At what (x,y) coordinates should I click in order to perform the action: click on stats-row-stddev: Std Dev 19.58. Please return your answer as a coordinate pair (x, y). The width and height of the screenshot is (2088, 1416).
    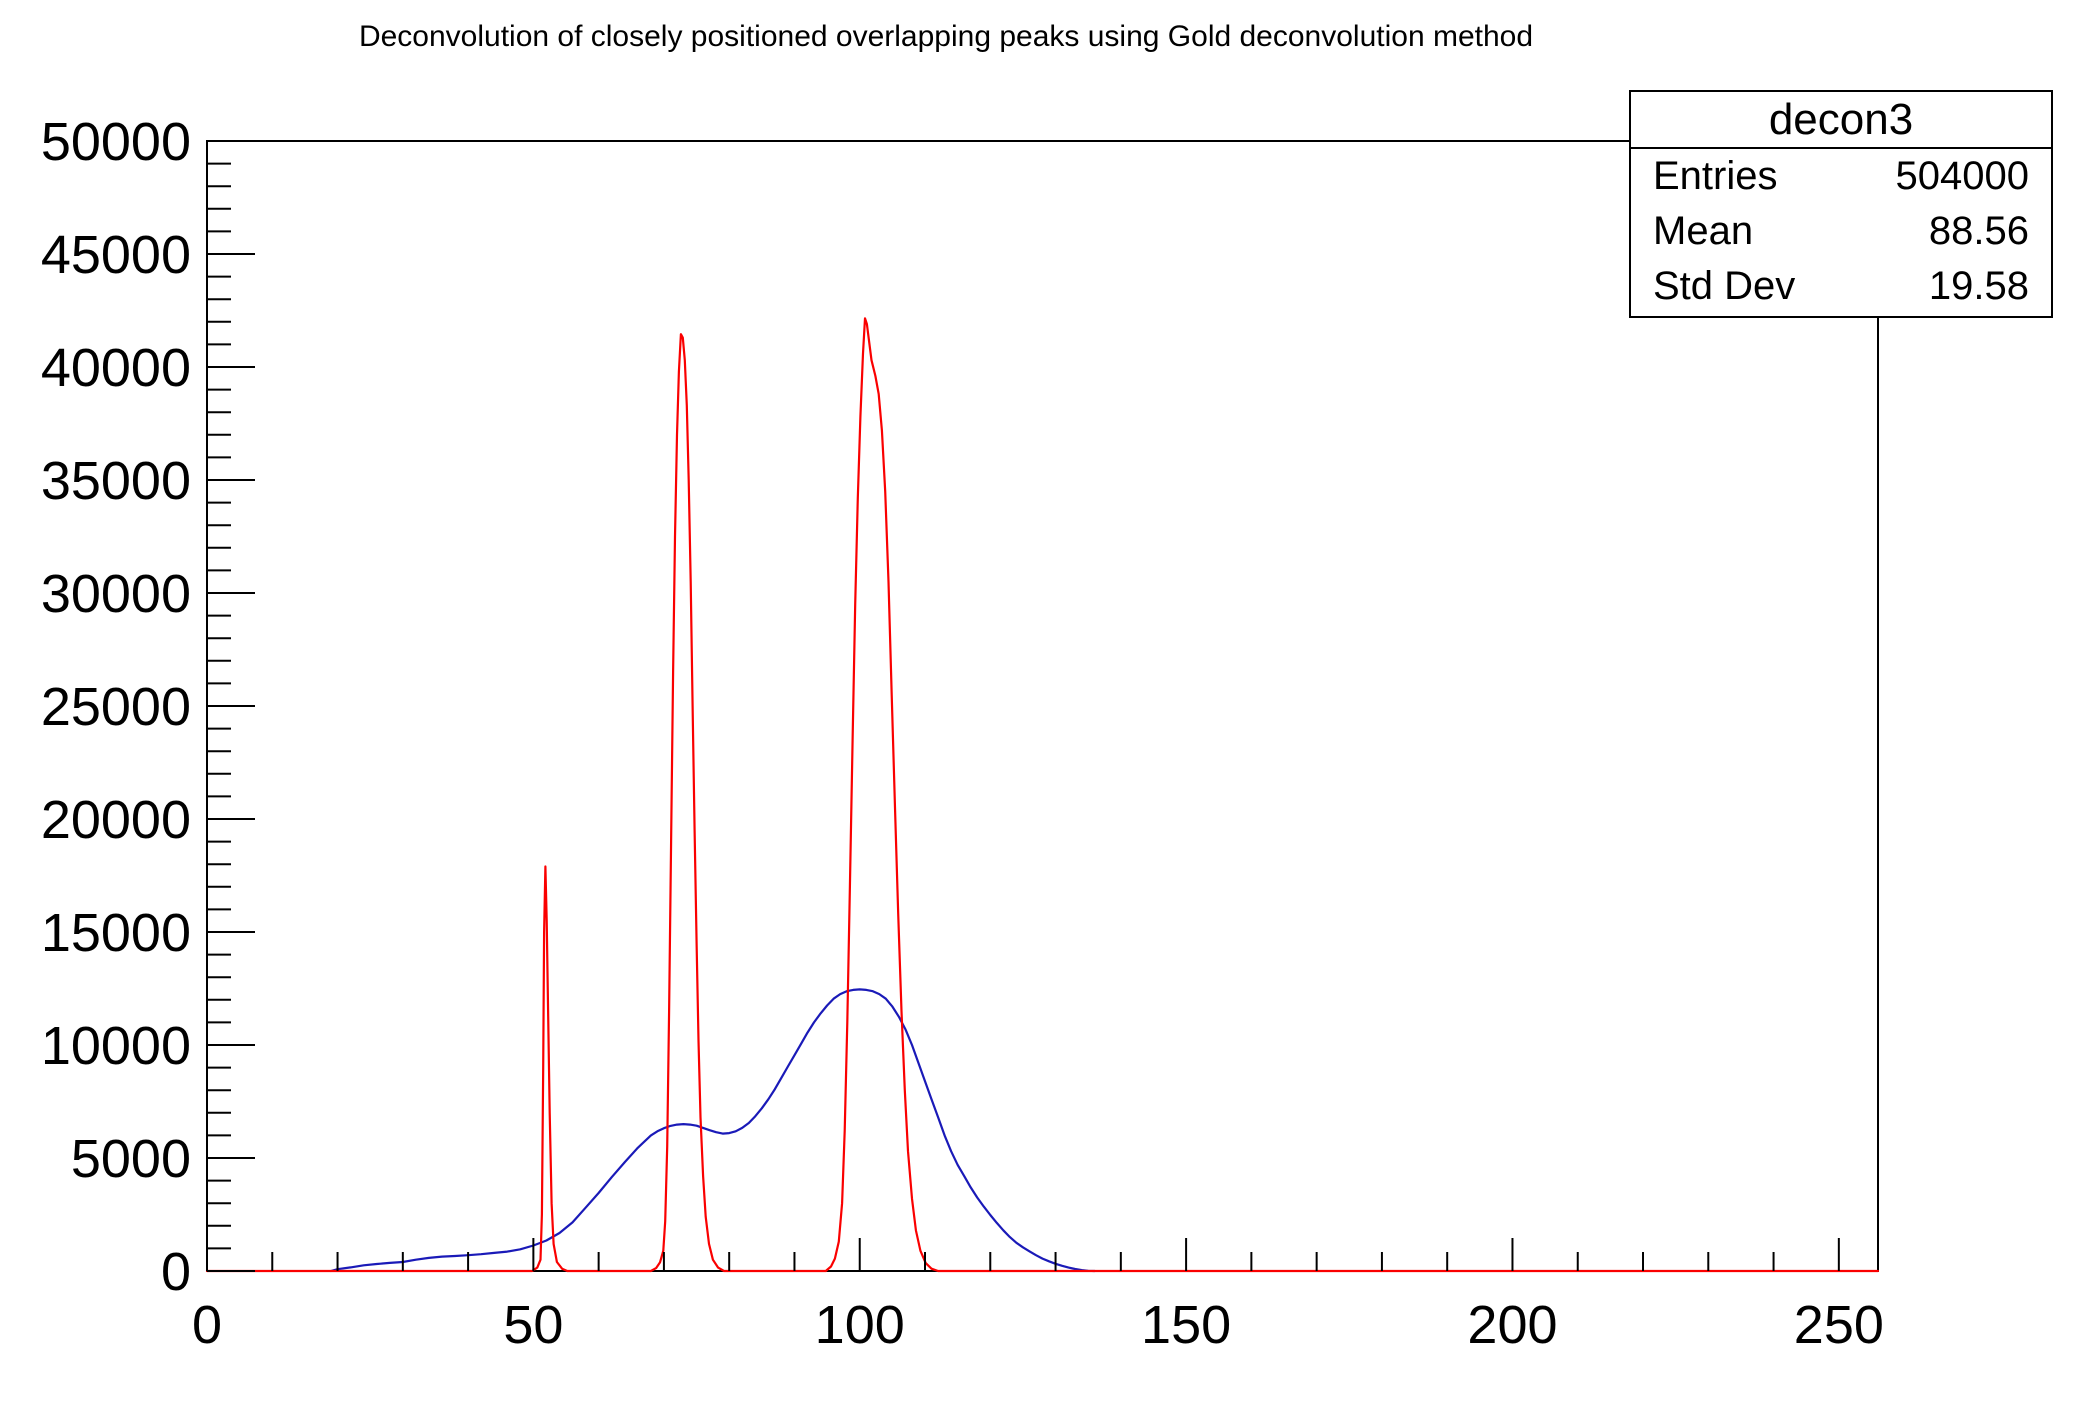
    Looking at the image, I should click on (1841, 286).